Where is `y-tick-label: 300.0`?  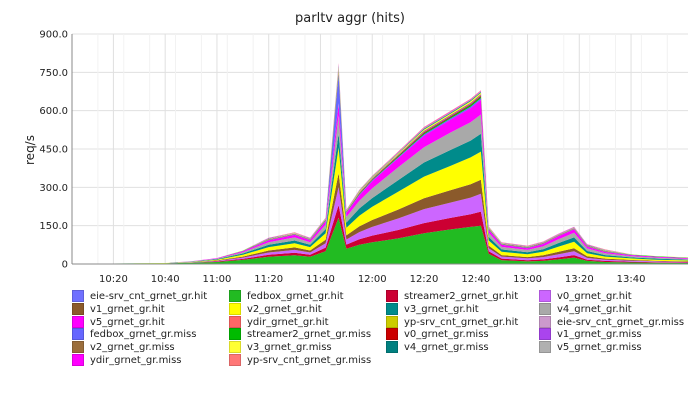
y-tick-label: 300.0 is located at coordinates (53, 188).